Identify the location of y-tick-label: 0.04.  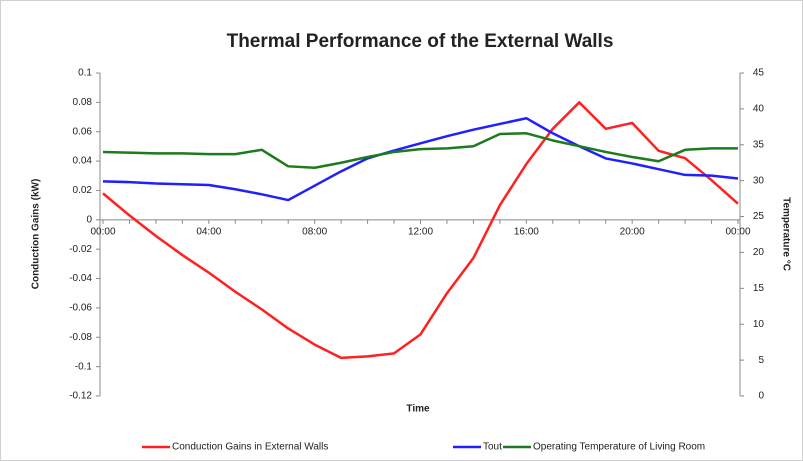
(83, 161).